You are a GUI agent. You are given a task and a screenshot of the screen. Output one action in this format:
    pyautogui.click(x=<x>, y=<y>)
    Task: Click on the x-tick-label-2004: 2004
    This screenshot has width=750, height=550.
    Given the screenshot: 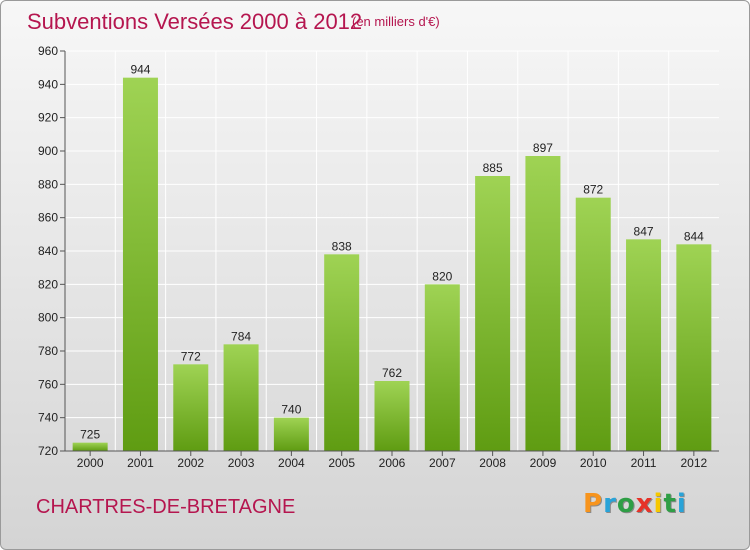 What is the action you would take?
    pyautogui.click(x=291, y=463)
    